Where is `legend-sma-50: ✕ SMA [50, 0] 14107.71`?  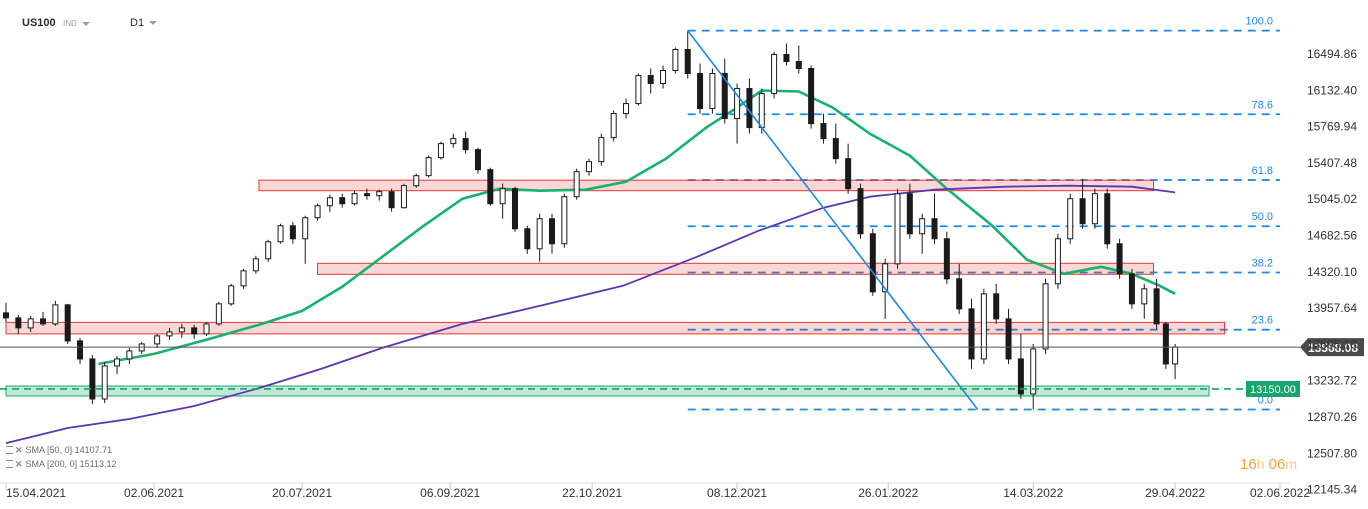
legend-sma-50: ✕ SMA [50, 0] 14107.71 is located at coordinates (59, 450).